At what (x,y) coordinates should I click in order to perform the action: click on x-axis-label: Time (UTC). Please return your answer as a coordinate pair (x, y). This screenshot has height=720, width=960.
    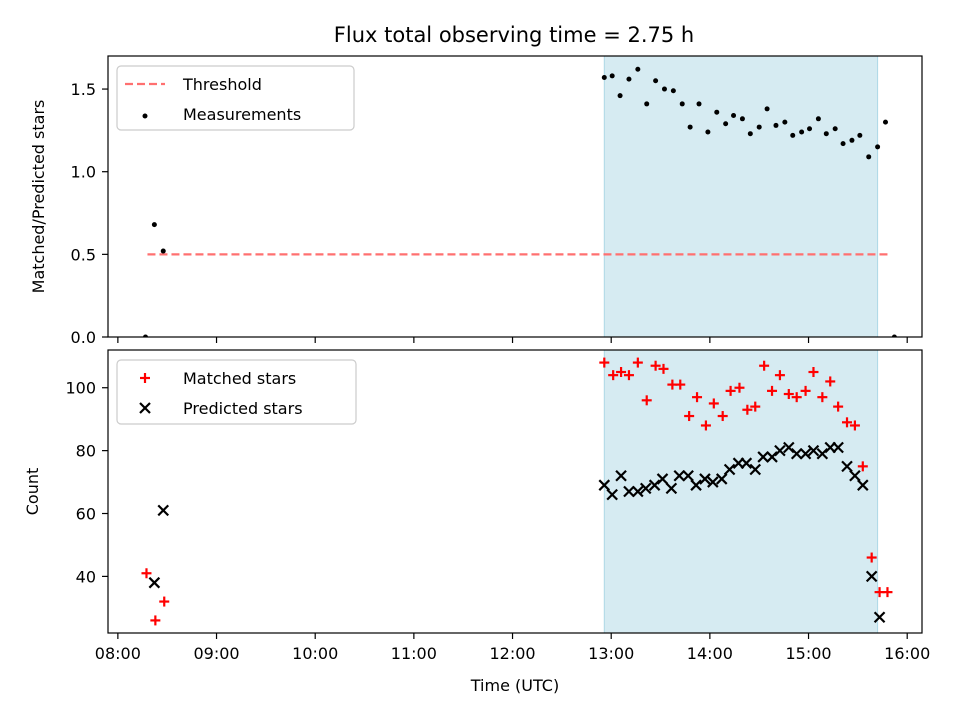
    Looking at the image, I should click on (514, 685).